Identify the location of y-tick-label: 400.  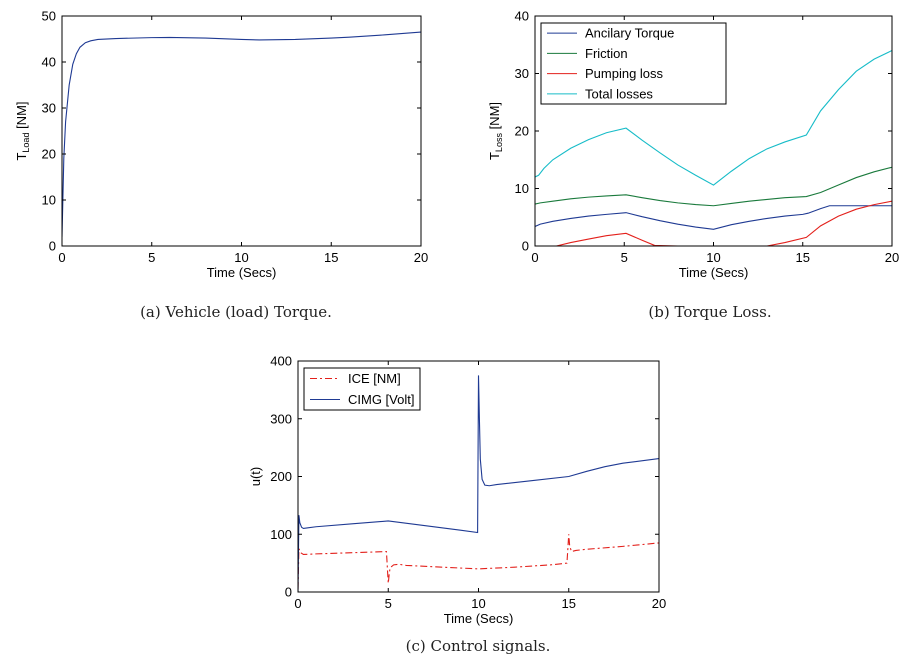
(281, 361).